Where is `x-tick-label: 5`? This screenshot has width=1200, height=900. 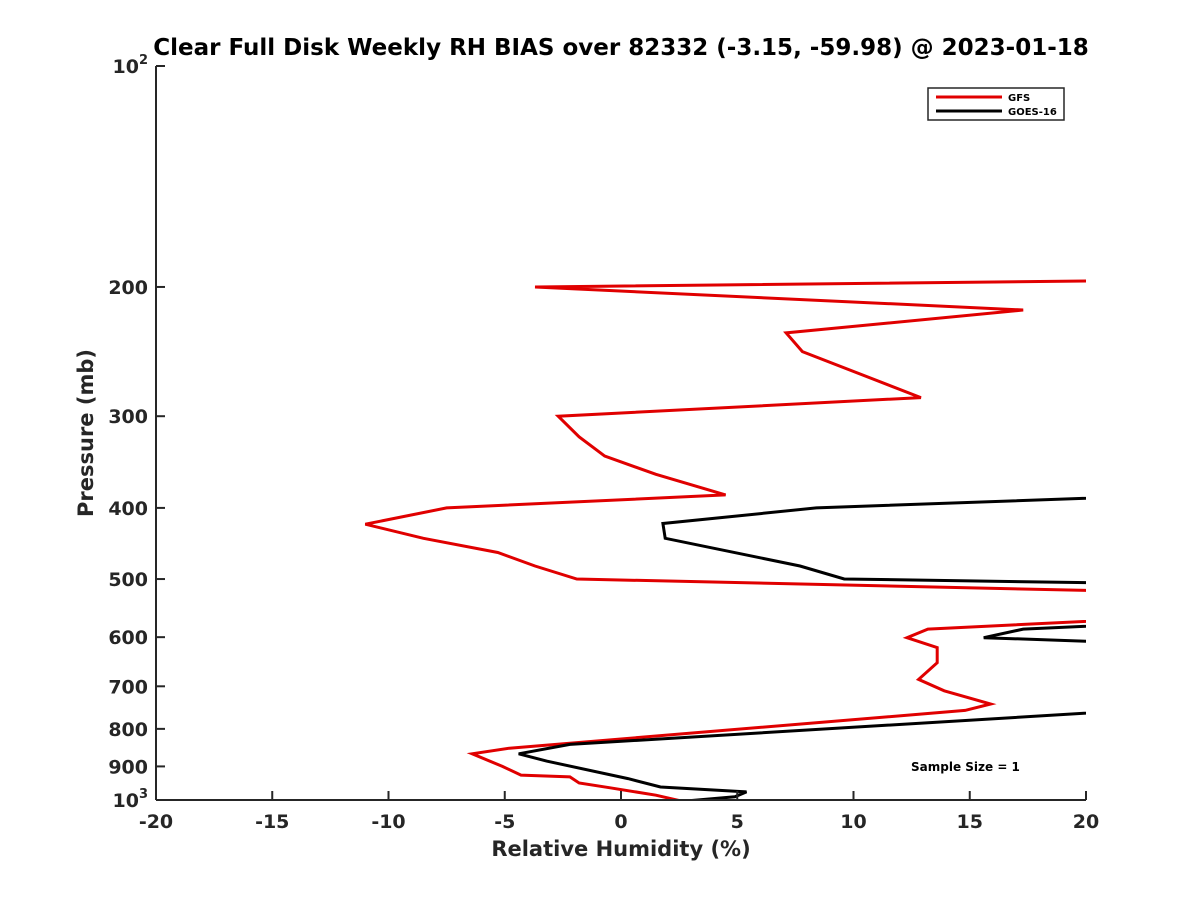
x-tick-label: 5 is located at coordinates (737, 822).